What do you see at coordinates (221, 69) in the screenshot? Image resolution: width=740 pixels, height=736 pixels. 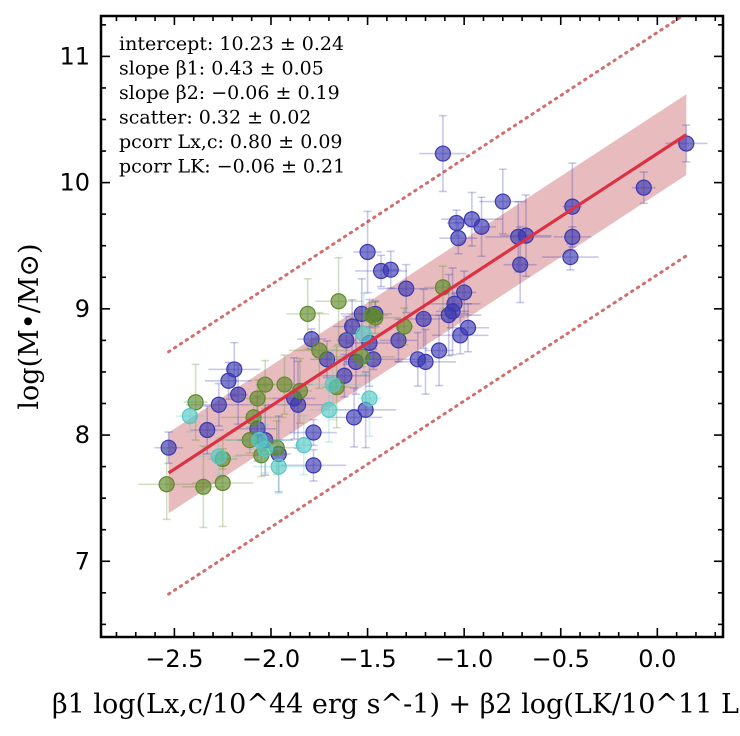 I see `annotation-line: slope β1: 0.43 ± 0.05` at bounding box center [221, 69].